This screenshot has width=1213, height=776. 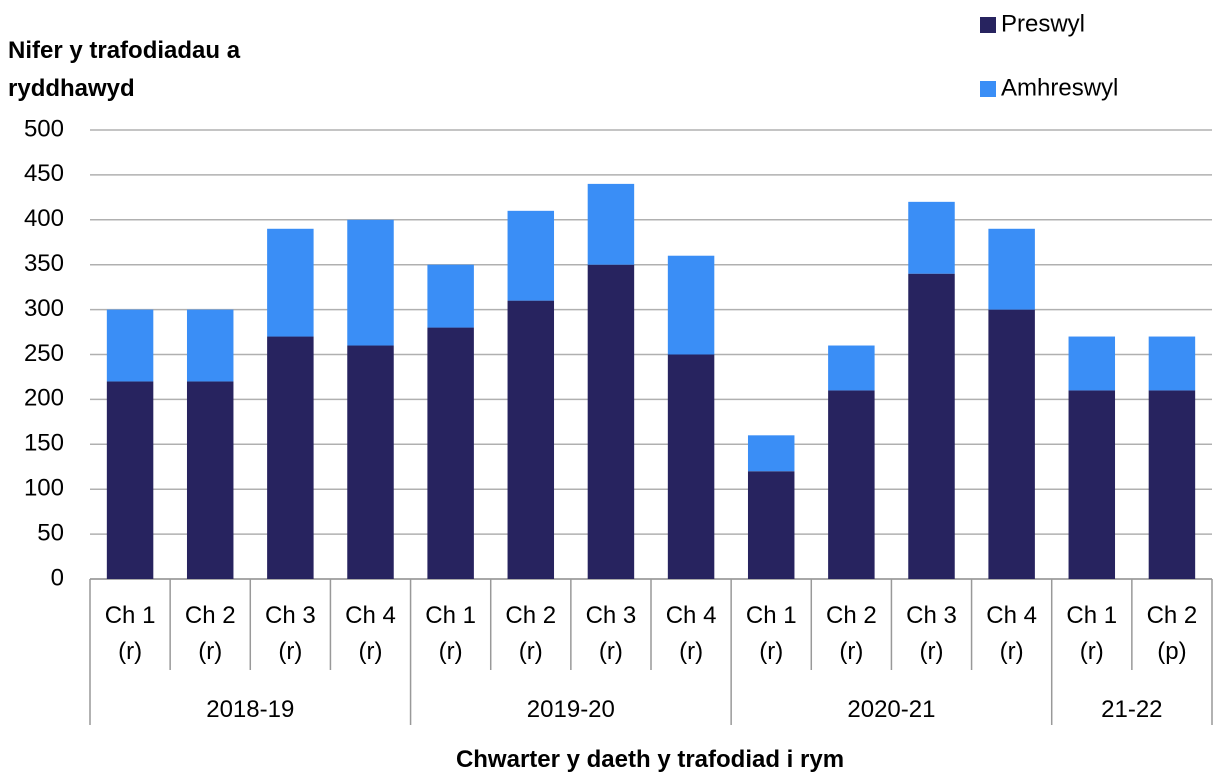 I want to click on group-label: 21-22, so click(x=1132, y=709).